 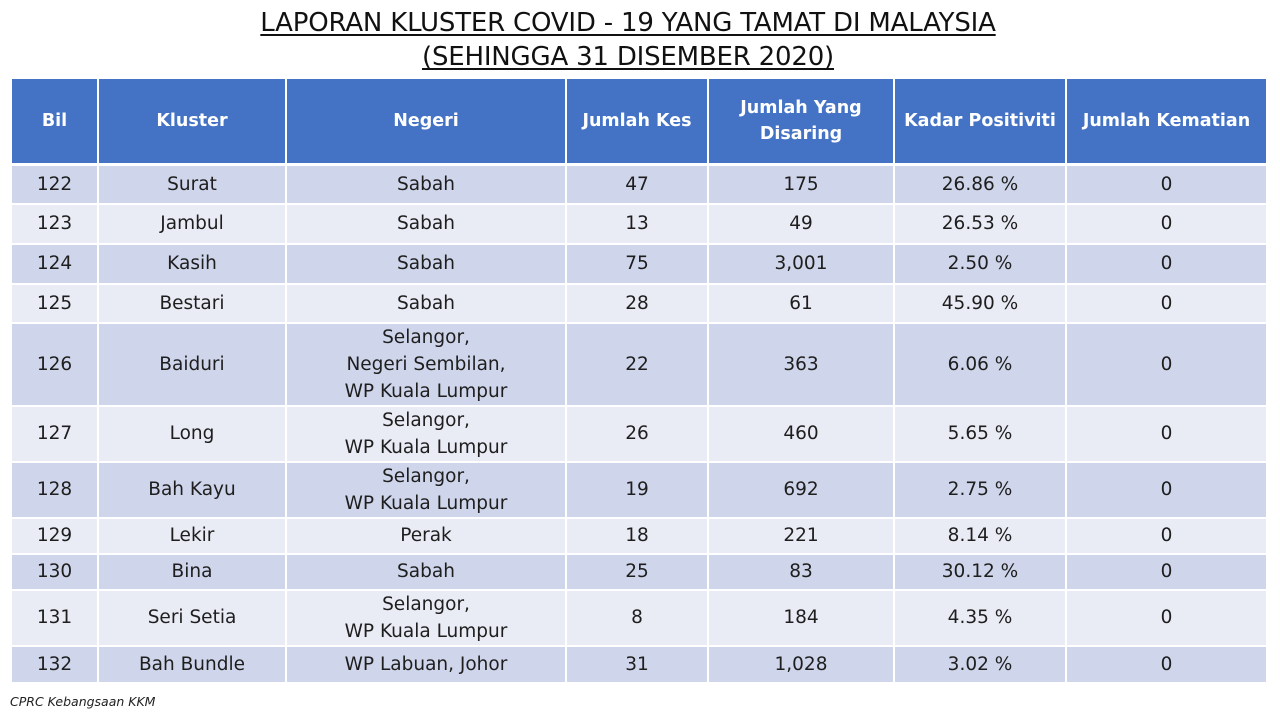 What do you see at coordinates (801, 364) in the screenshot?
I see `cell-jumlah-disaring: 363` at bounding box center [801, 364].